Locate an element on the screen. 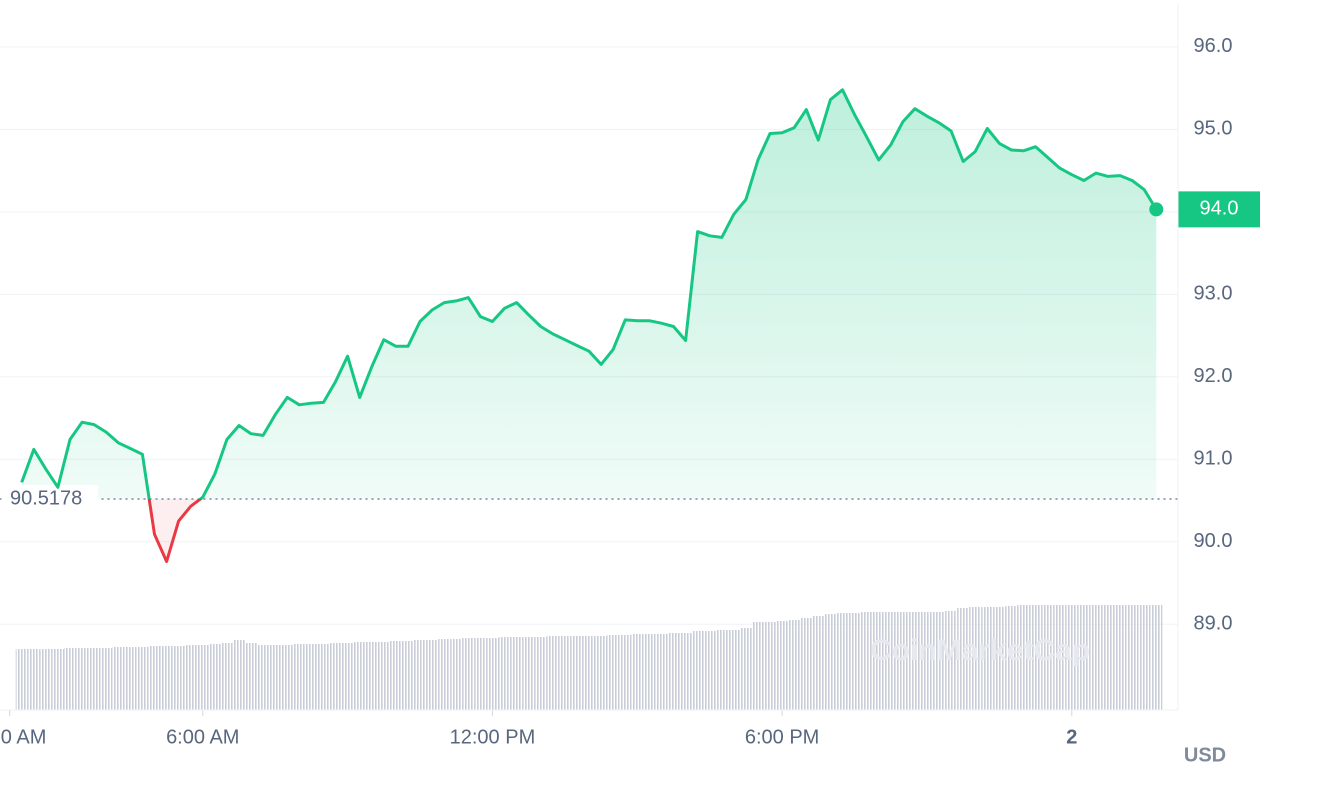  x-tick-label: 12:00 PM is located at coordinates (493, 737).